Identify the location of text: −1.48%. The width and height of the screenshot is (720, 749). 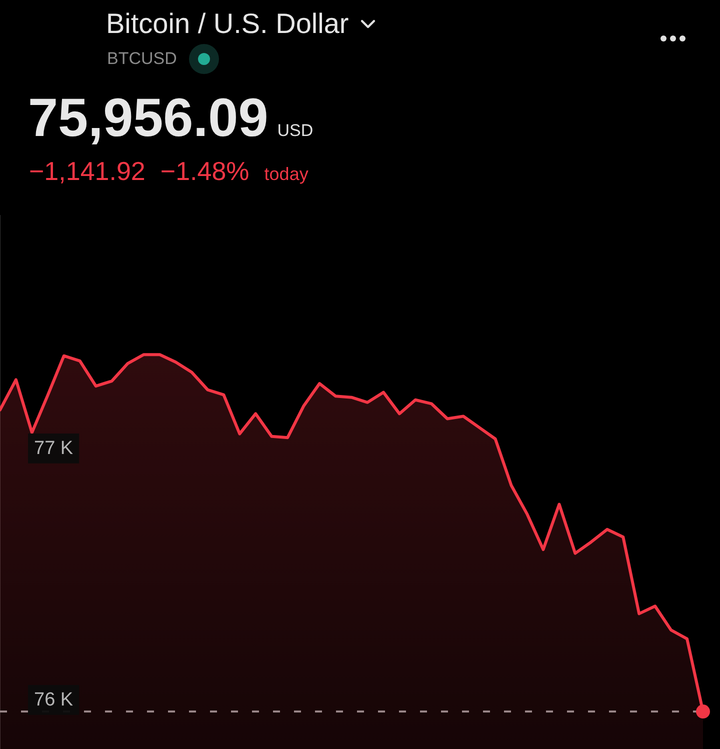
(205, 171).